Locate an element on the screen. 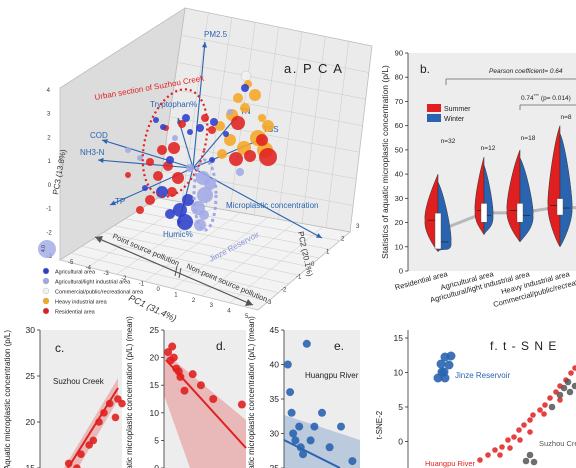 Image resolution: width=576 pixels, height=468 pixels. suzhou-ellipse is located at coordinates (175, 143).